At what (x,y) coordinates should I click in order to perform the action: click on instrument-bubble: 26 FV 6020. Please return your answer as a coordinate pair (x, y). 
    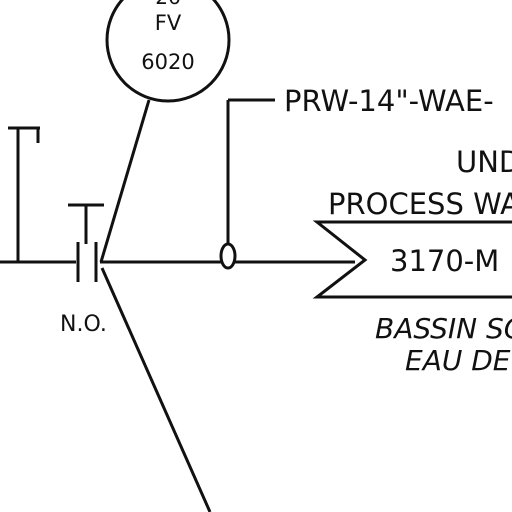
    Looking at the image, I should click on (168, 51).